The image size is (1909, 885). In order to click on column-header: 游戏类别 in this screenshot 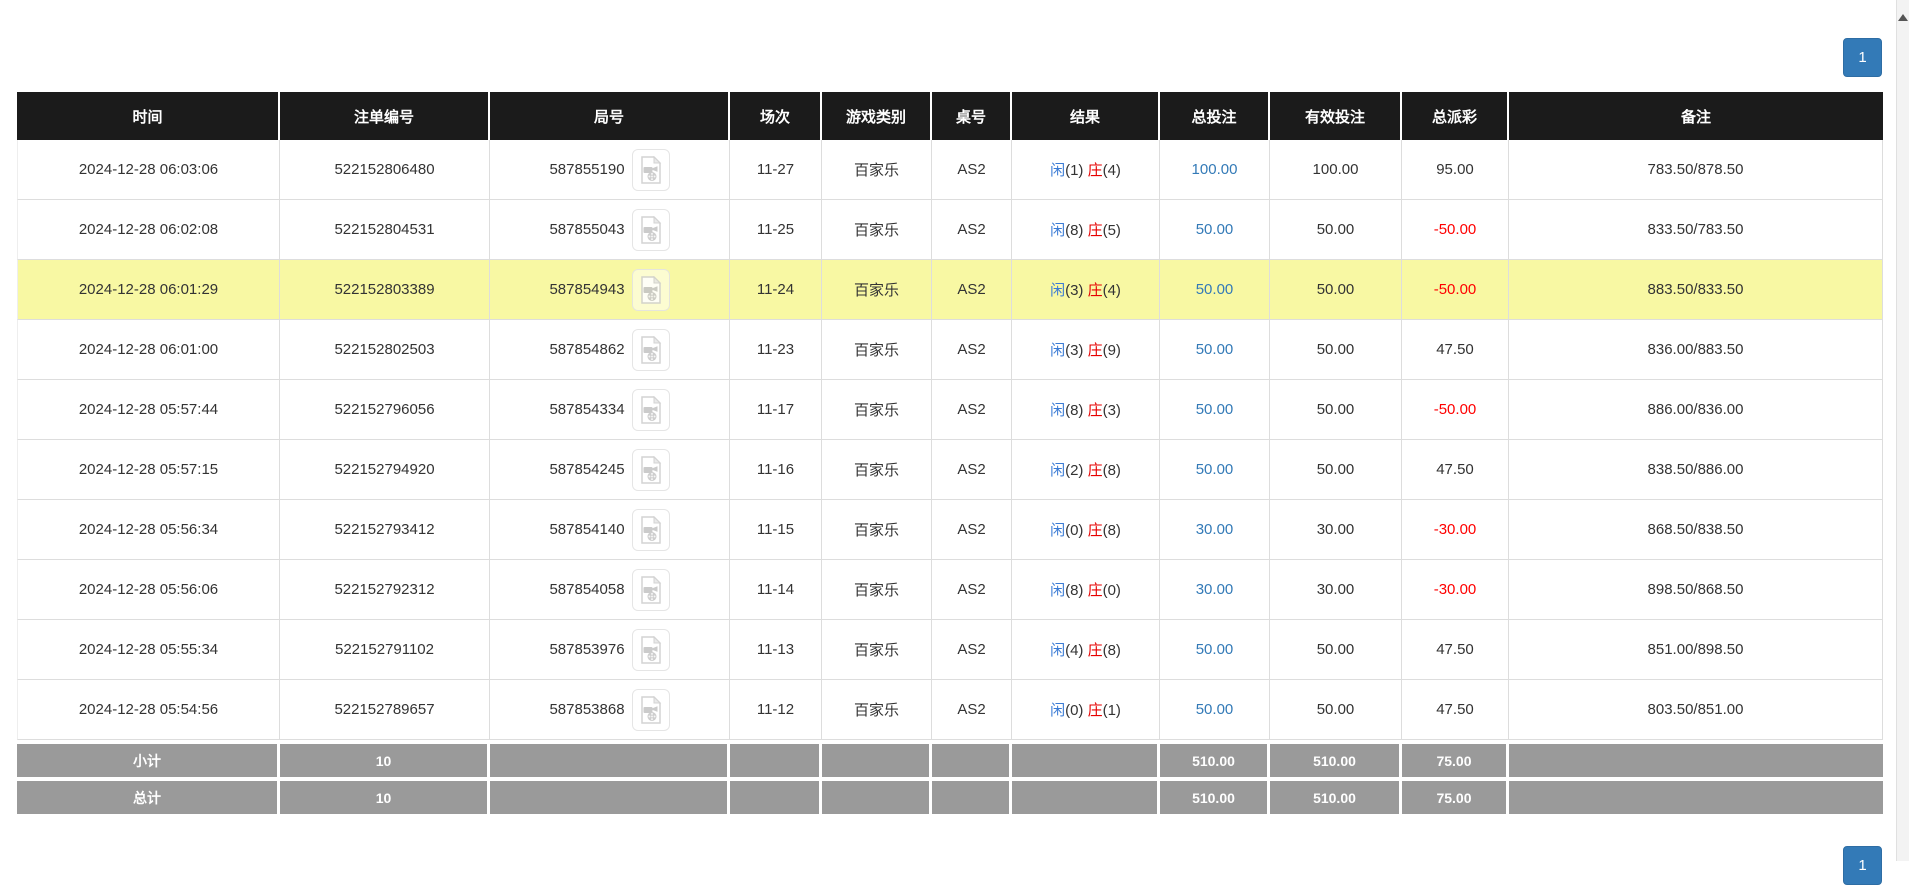, I will do `click(877, 116)`.